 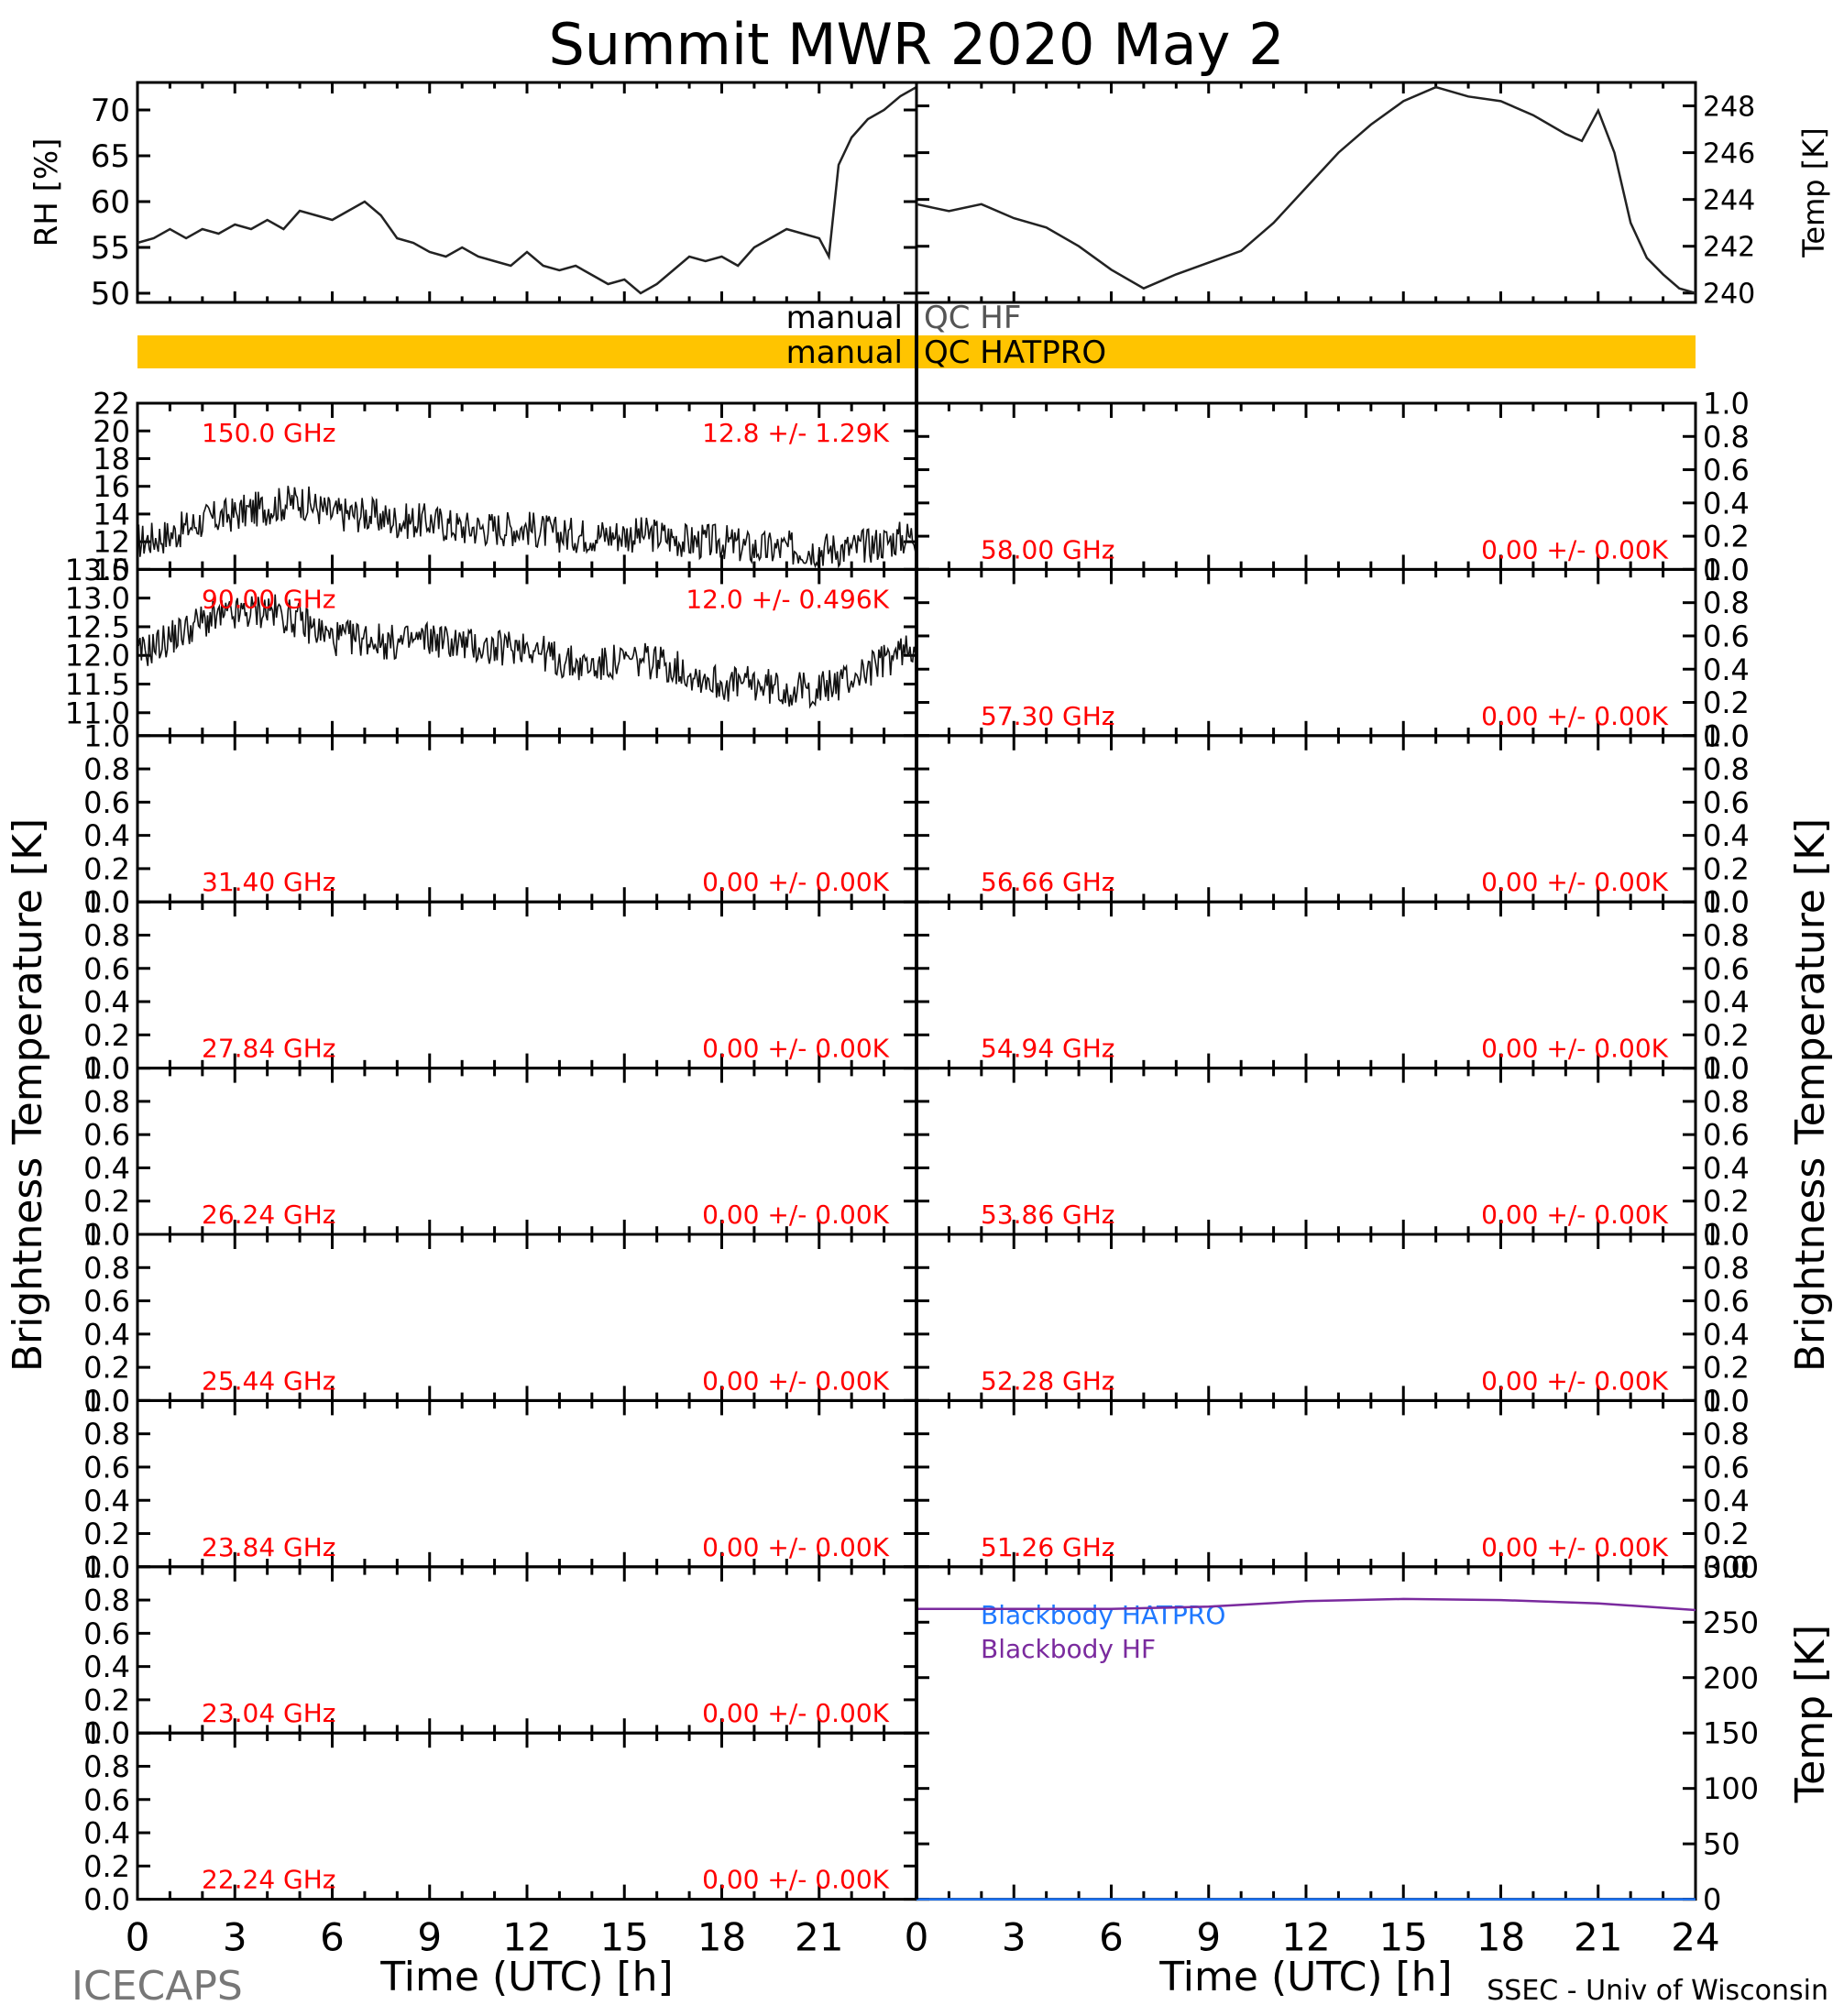 What do you see at coordinates (97, 626) in the screenshot?
I see `y-tick-label: 12.5` at bounding box center [97, 626].